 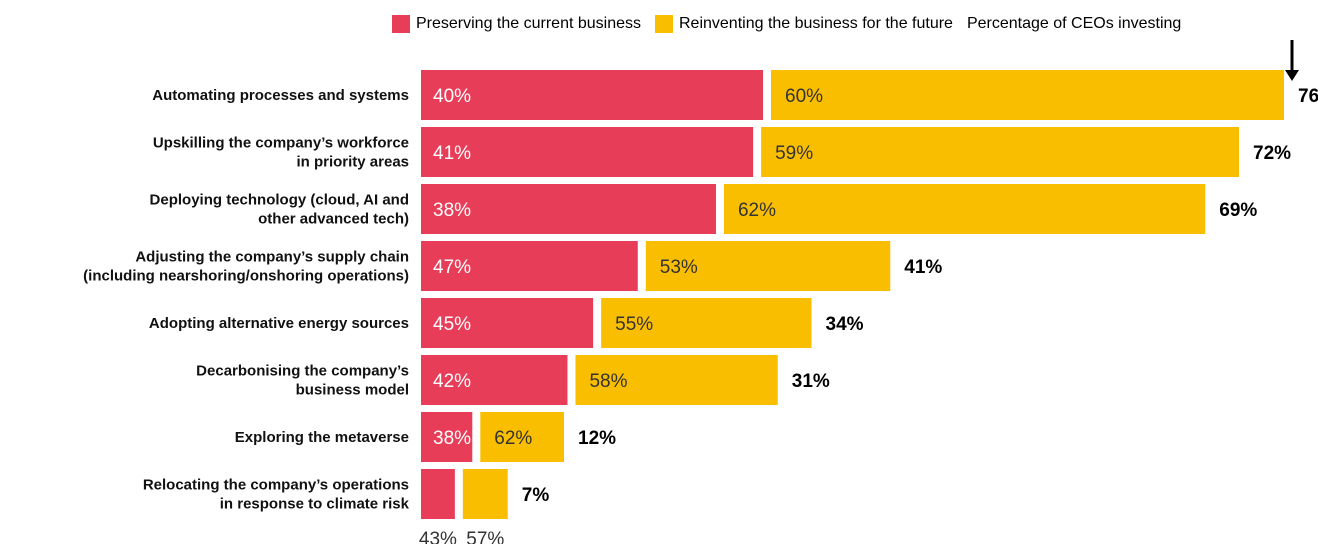 What do you see at coordinates (845, 324) in the screenshot?
I see `total-label: 34%` at bounding box center [845, 324].